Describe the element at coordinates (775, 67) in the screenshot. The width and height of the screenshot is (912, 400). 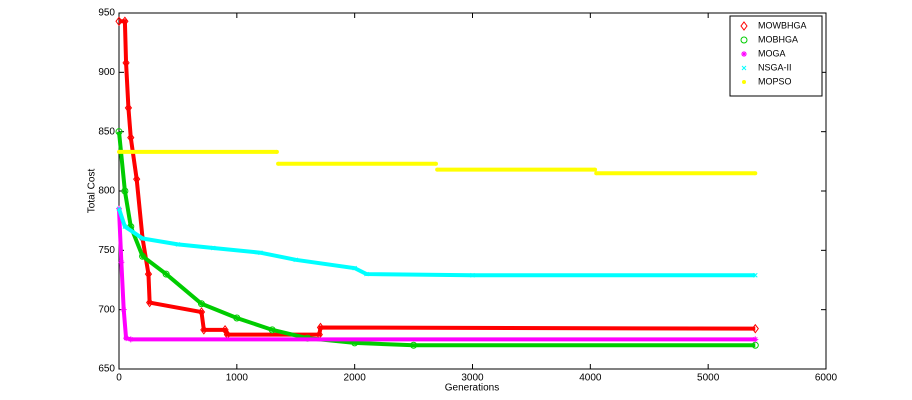
I see `legend-label: NSGA-II` at that location.